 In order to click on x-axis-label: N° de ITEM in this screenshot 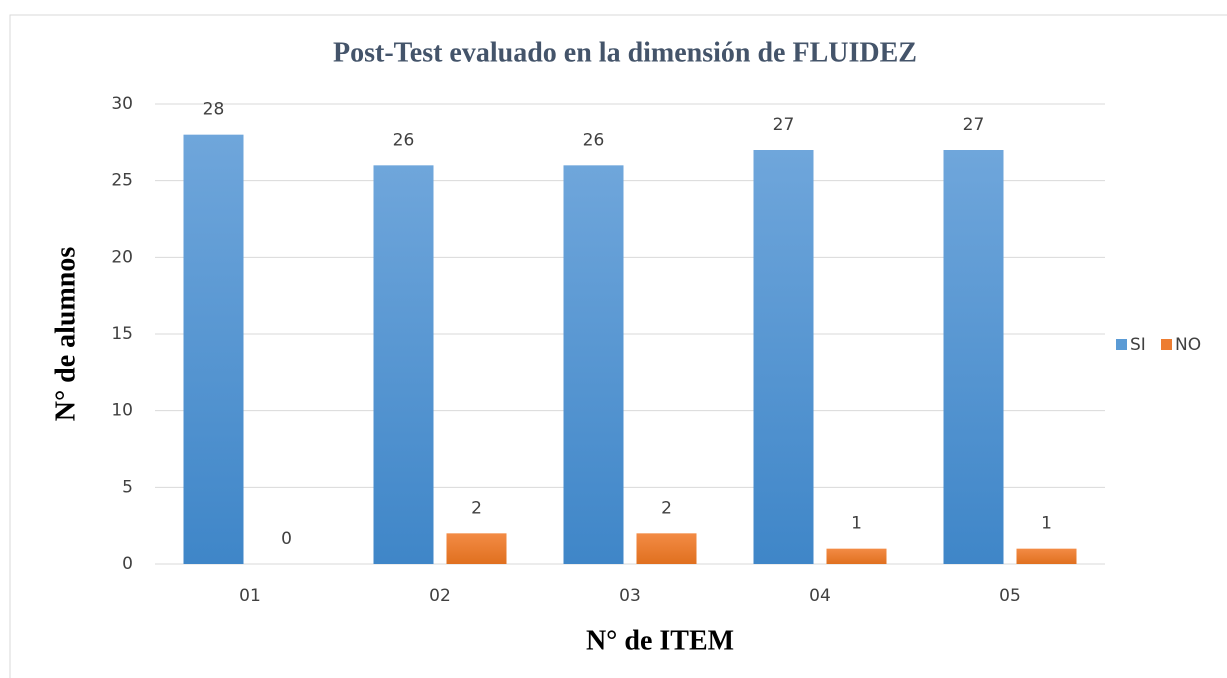, I will do `click(660, 640)`.